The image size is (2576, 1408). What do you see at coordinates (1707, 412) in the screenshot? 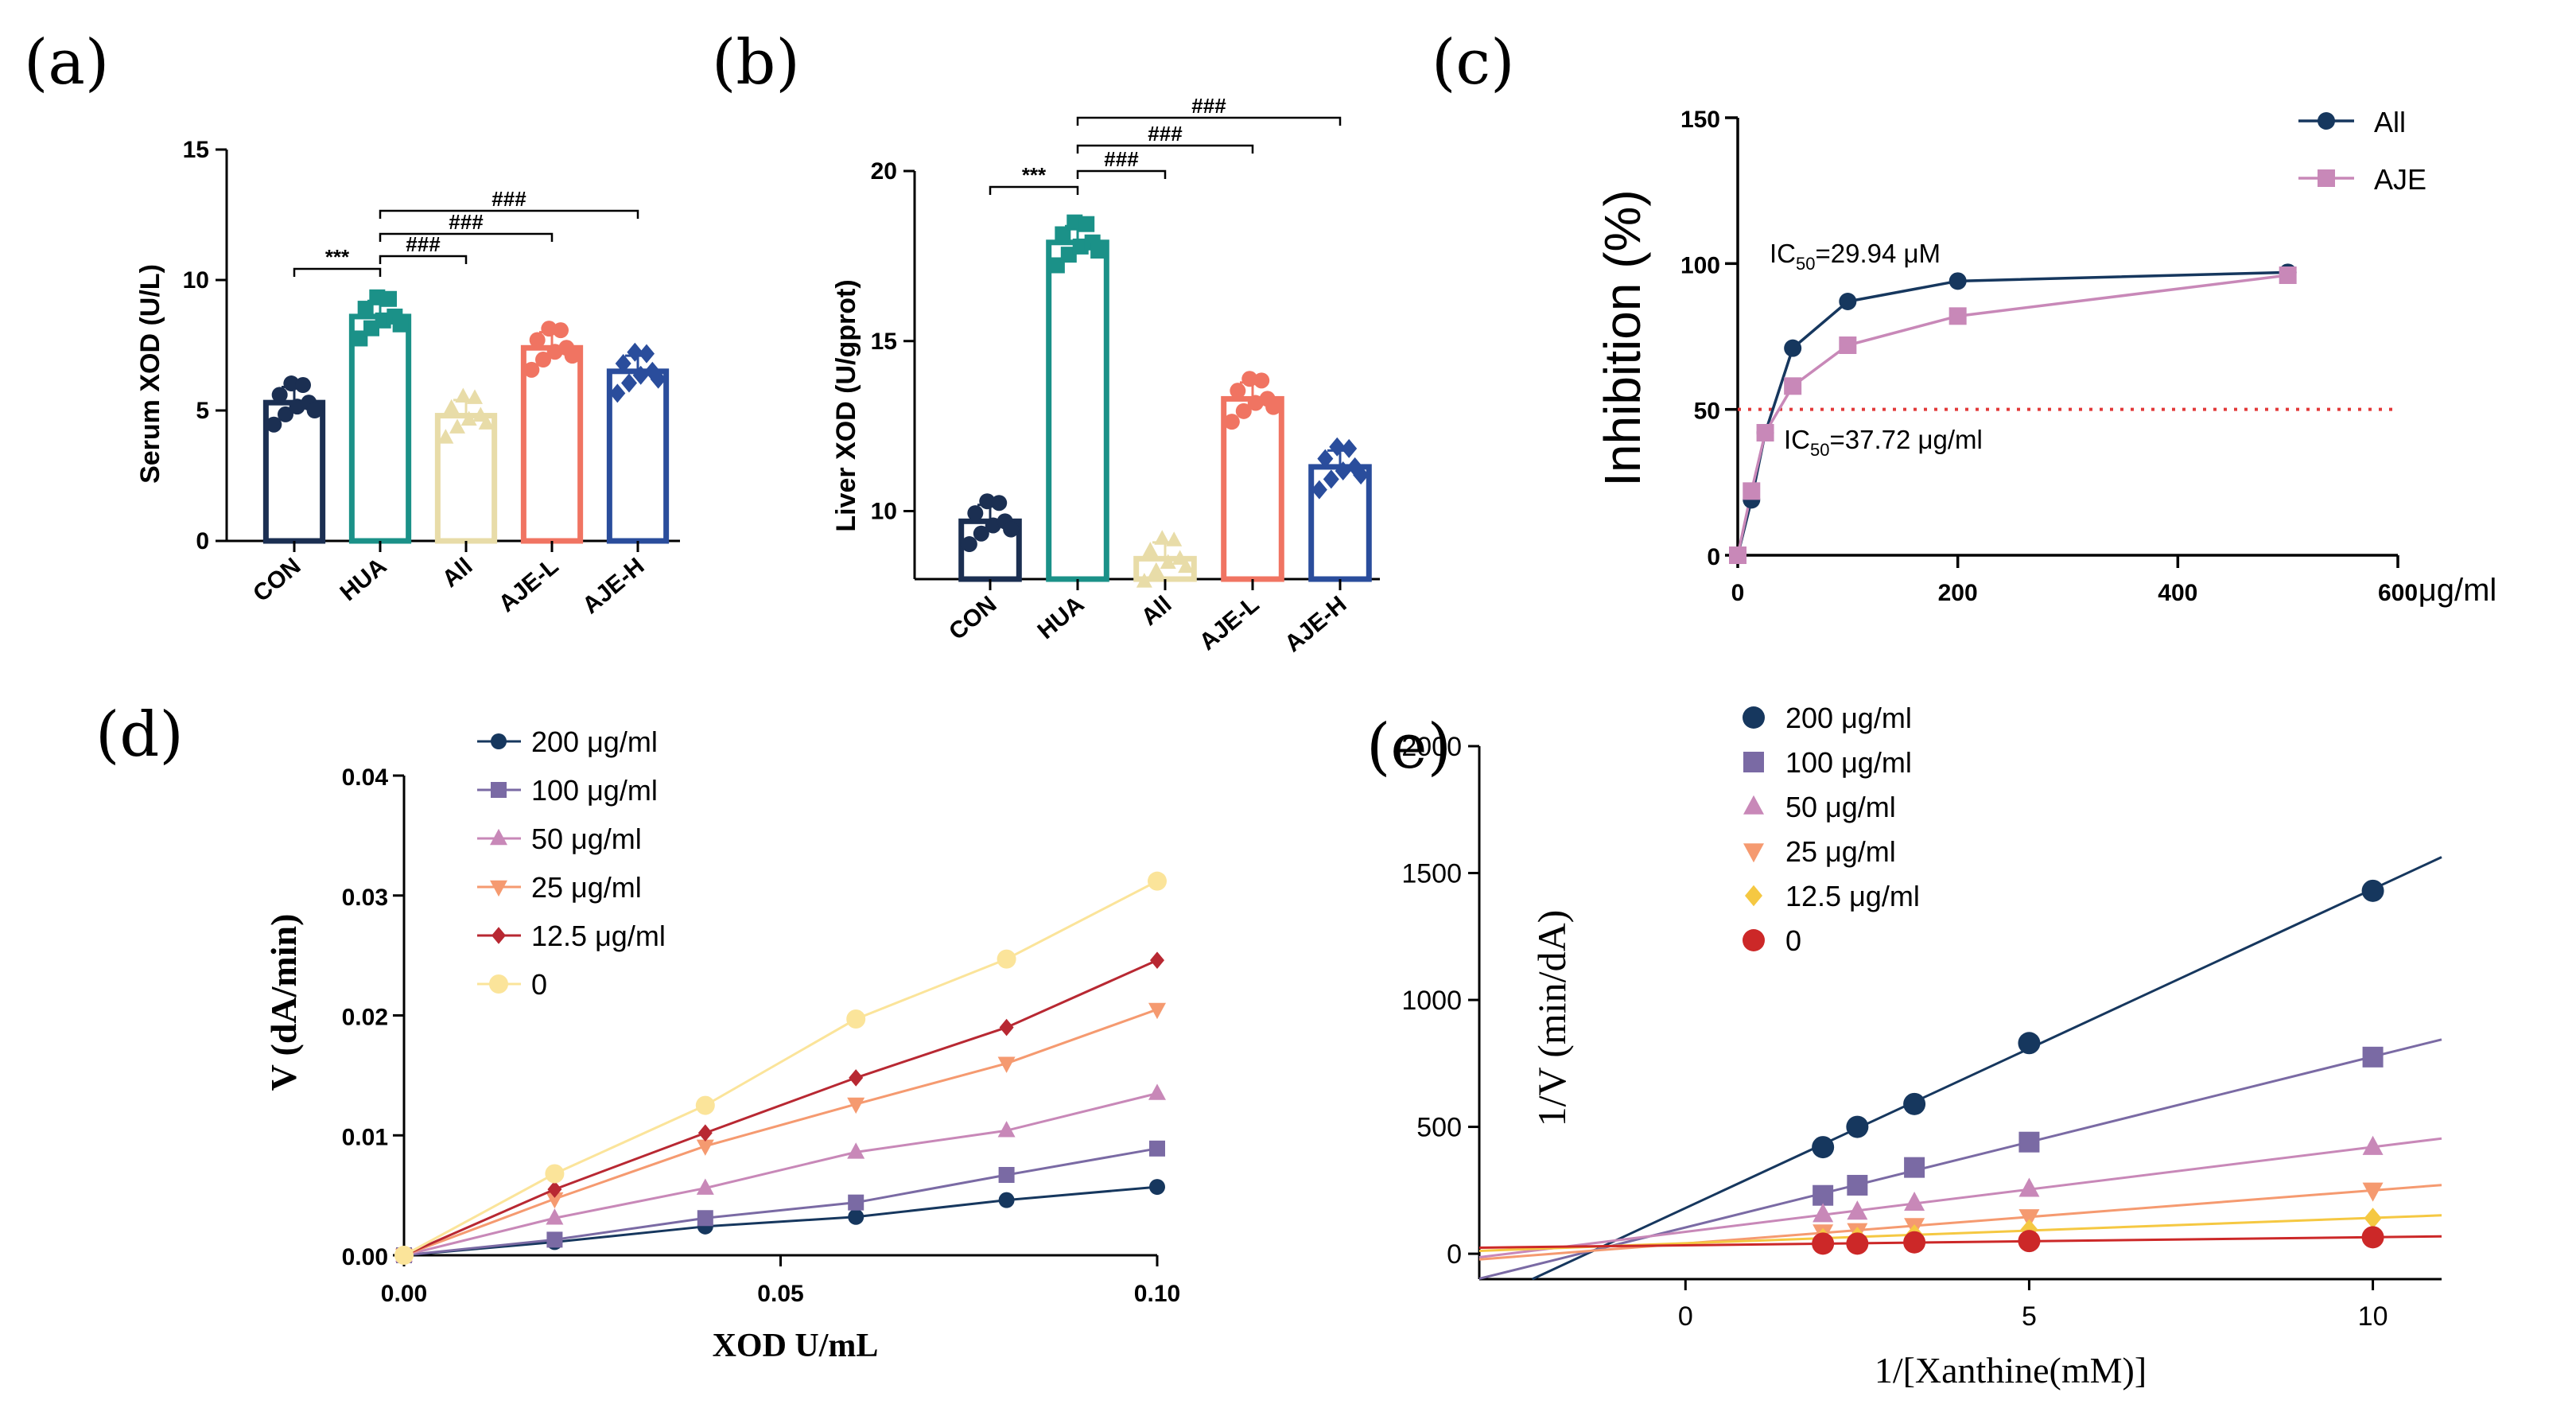
I see `y-tick-label: 50` at bounding box center [1707, 412].